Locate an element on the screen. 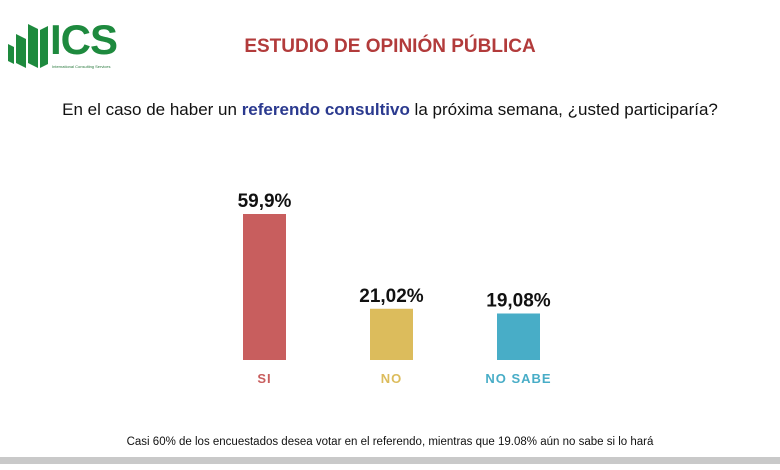 The height and width of the screenshot is (470, 780). logo-cubes-icon is located at coordinates (28, 46).